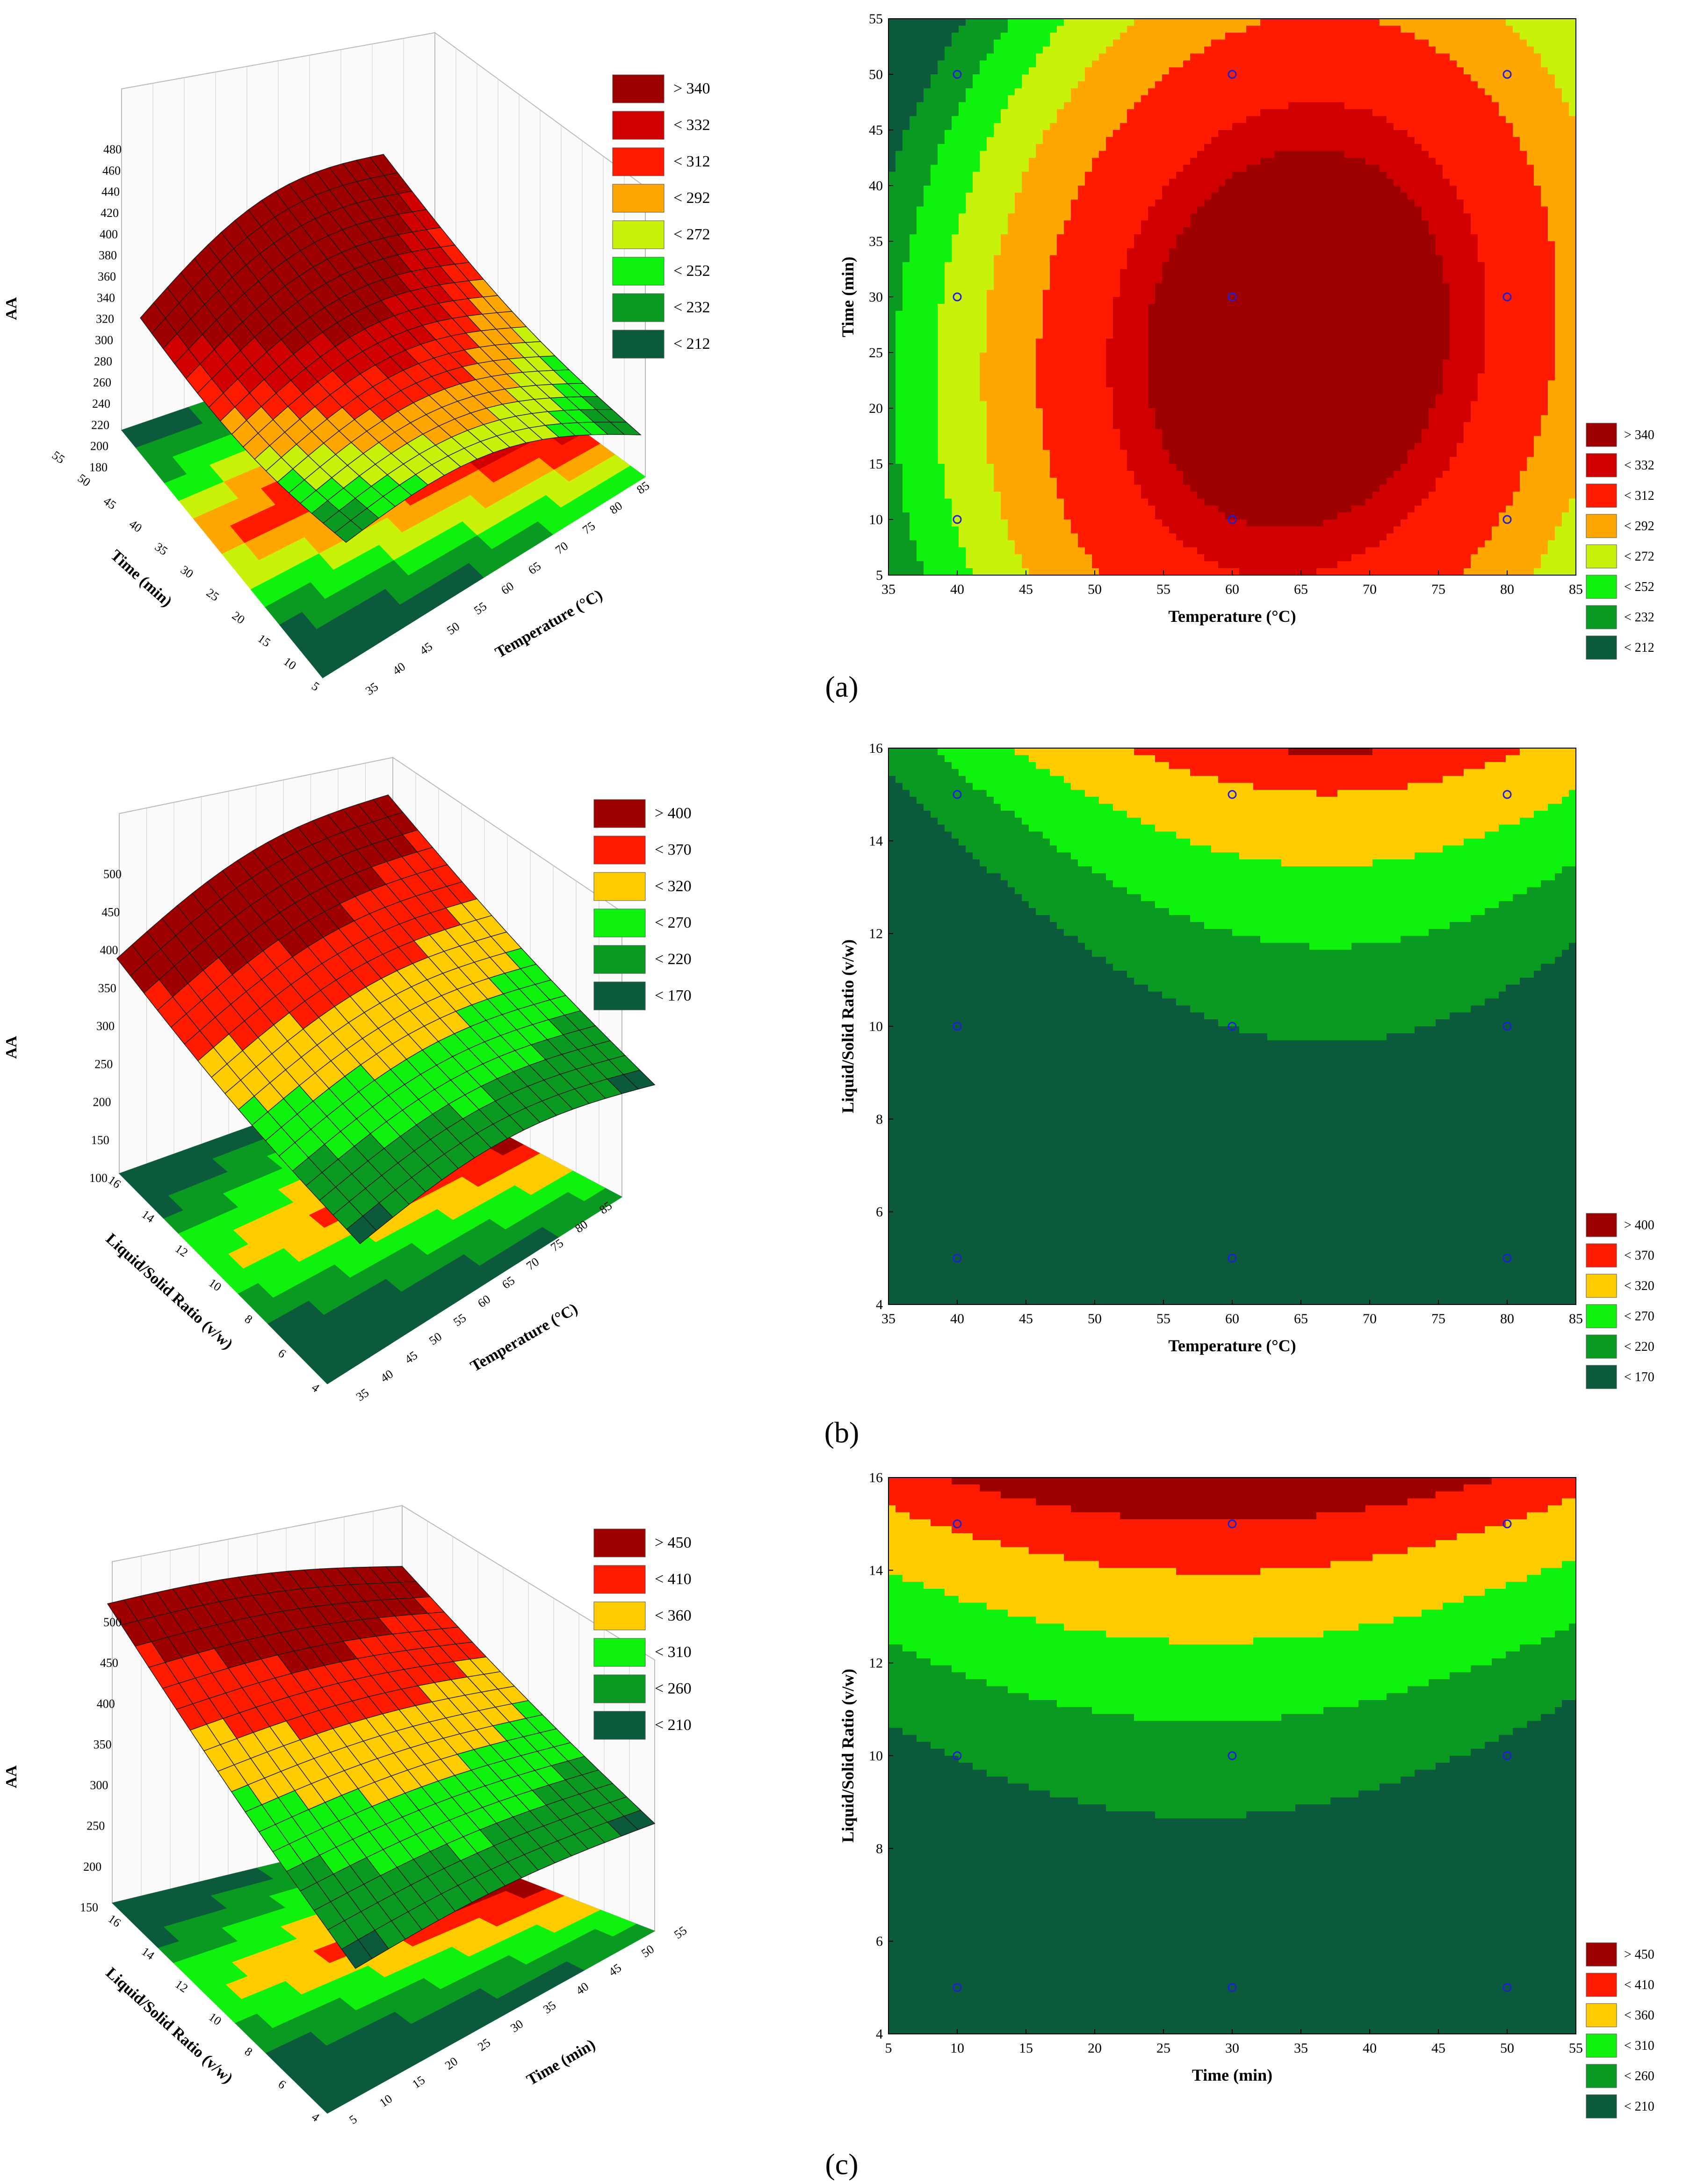 This screenshot has height=2184, width=1690. Describe the element at coordinates (691, 308) in the screenshot. I see `legend-label: < 232` at that location.